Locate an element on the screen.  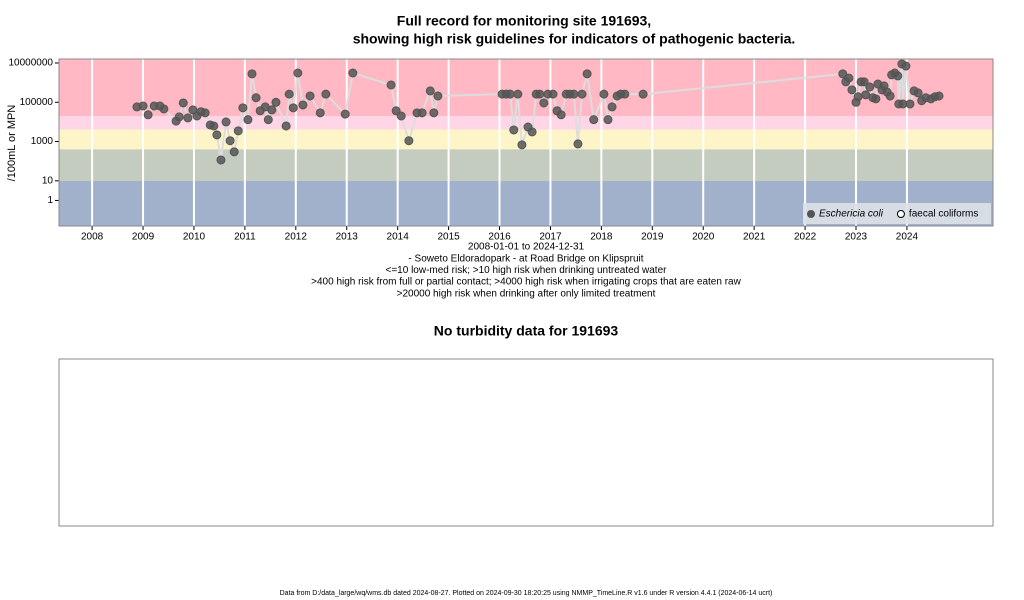
x-tick-label: 2019 is located at coordinates (652, 237).